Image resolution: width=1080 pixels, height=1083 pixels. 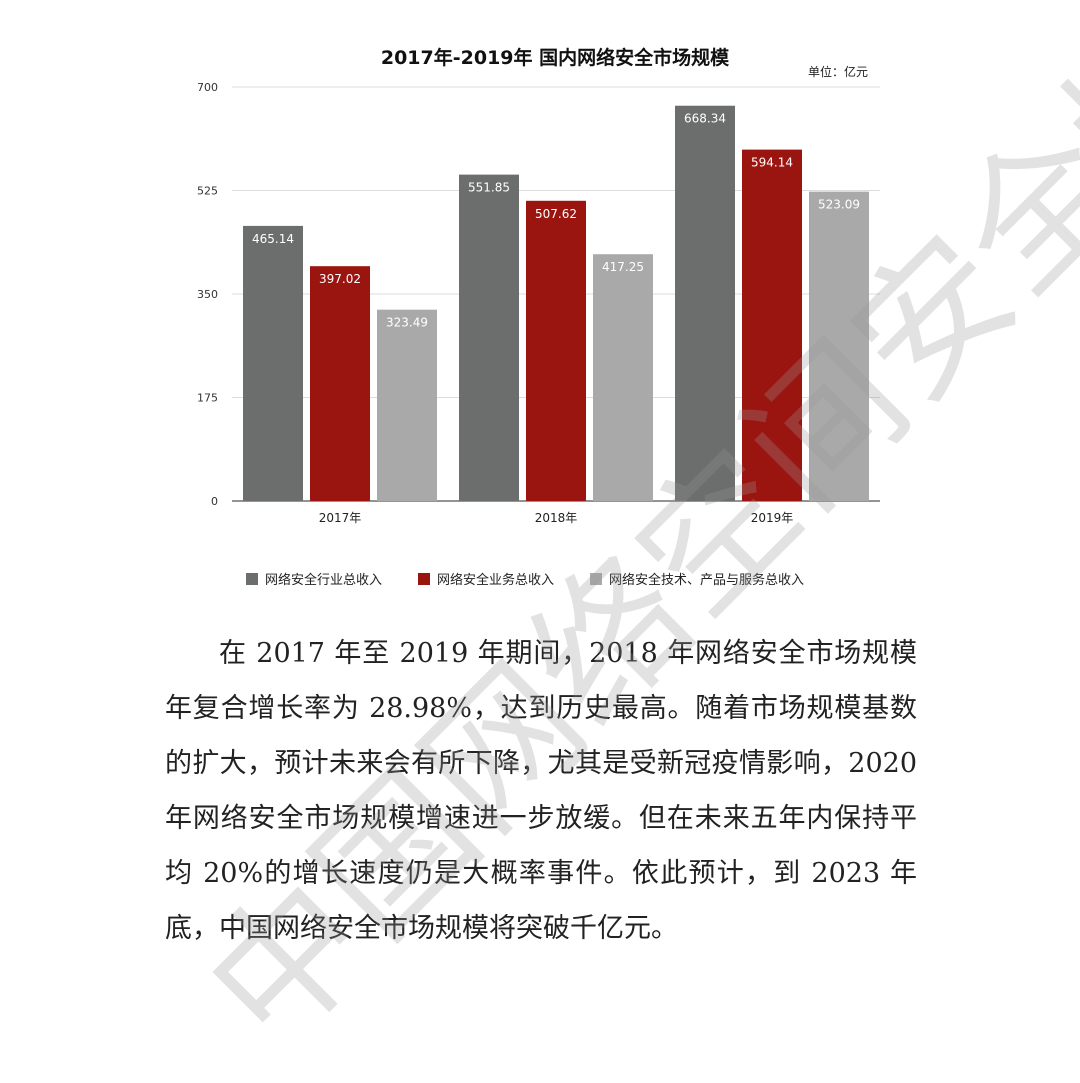 I want to click on legend: 网络安全行业总收入 网络安全业务总收入 网络安全技术、产品与服务总收入, so click(x=525, y=580).